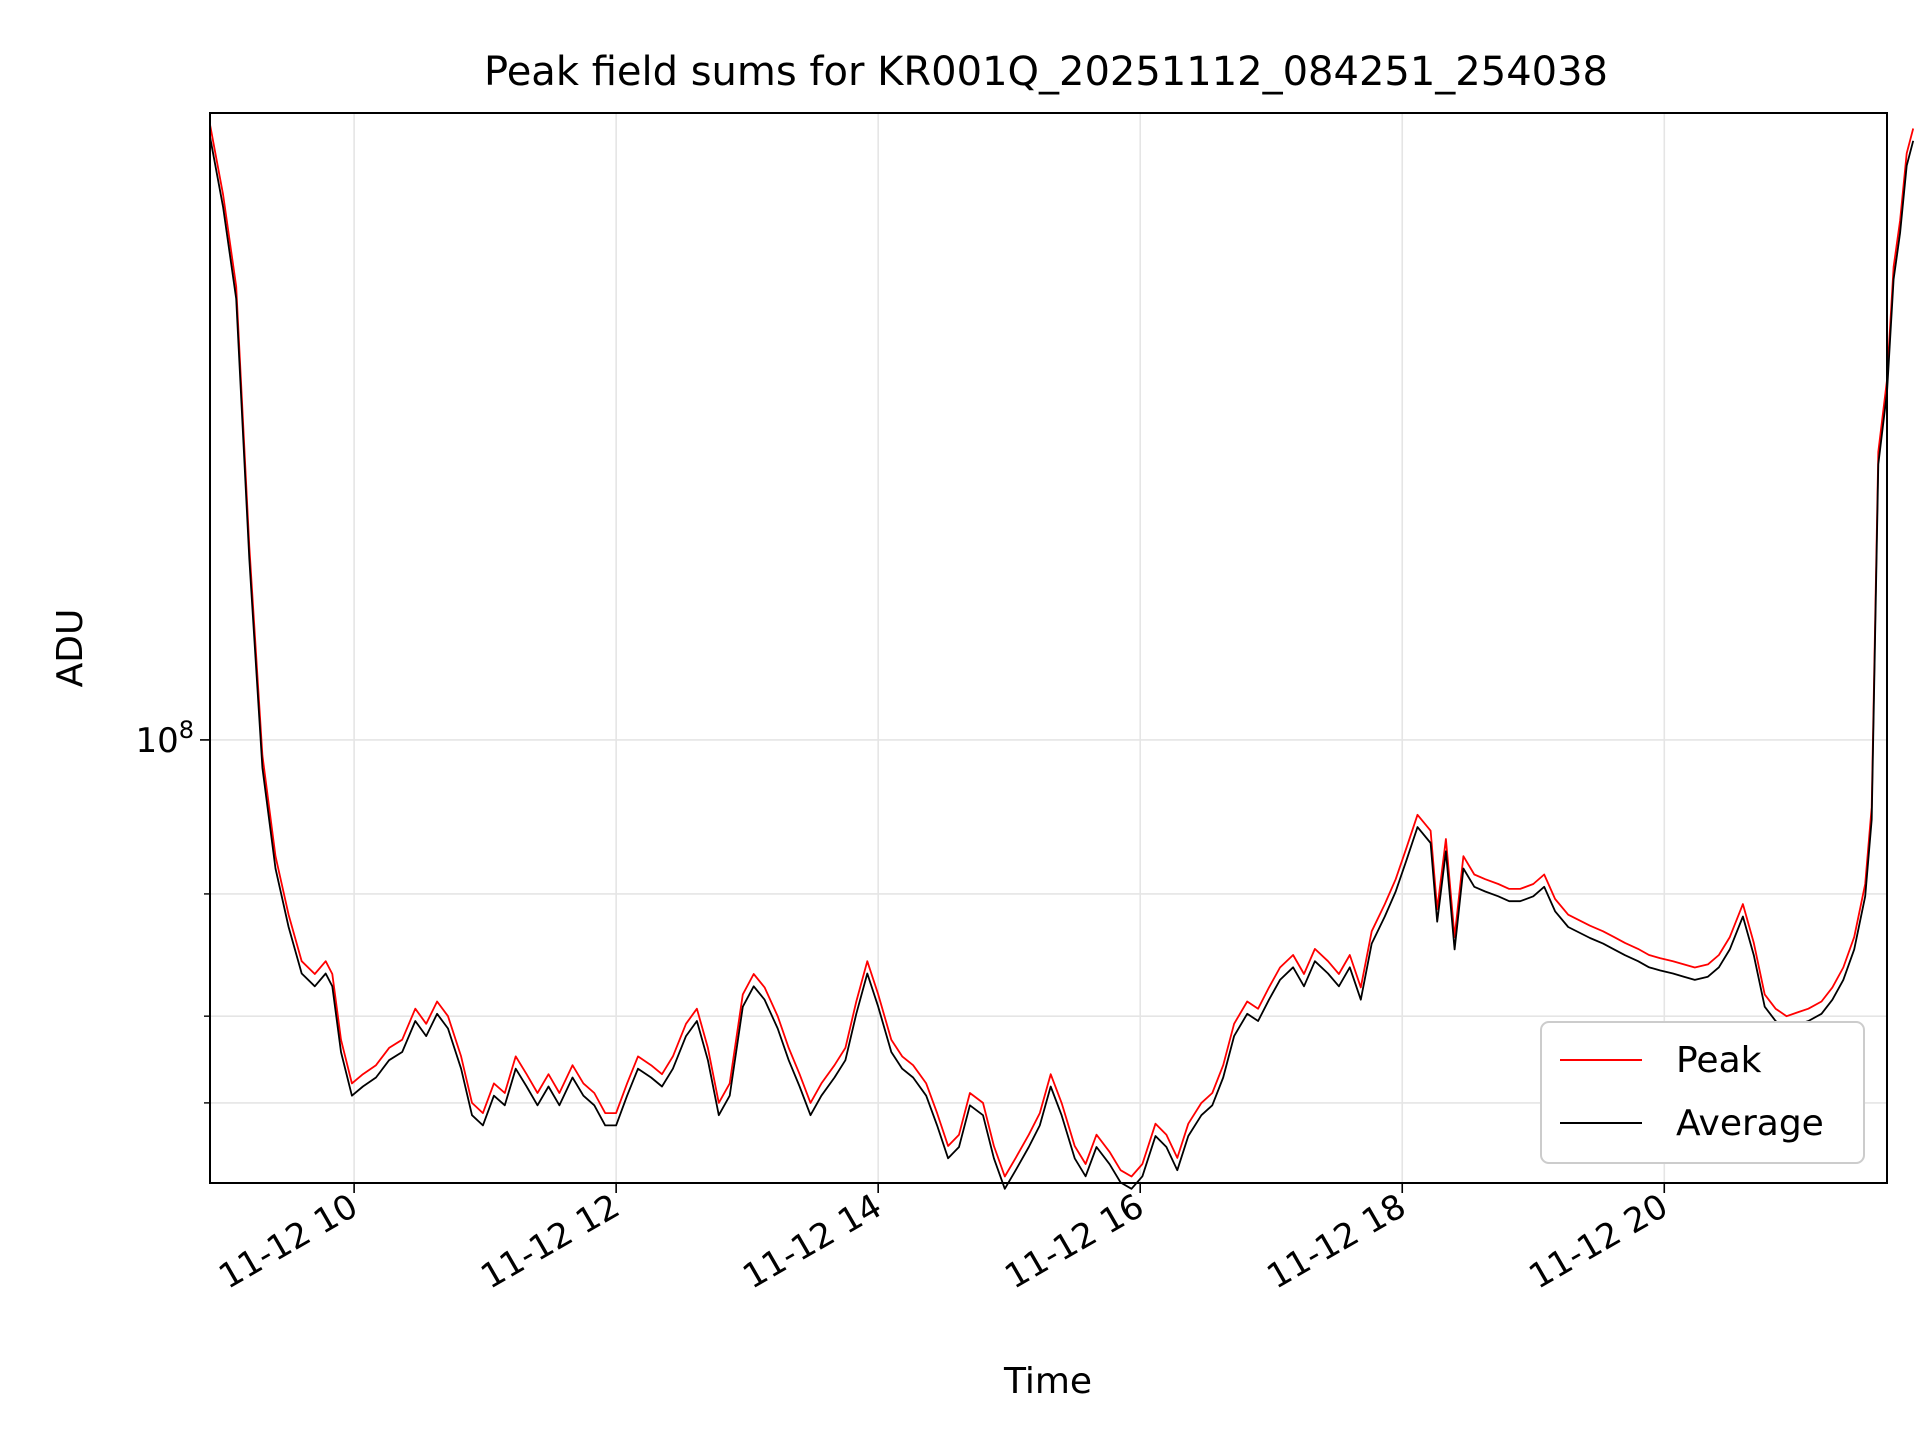 This screenshot has width=1920, height=1440. Describe the element at coordinates (288, 1241) in the screenshot. I see `x-tick-label: 11-12 10` at that location.